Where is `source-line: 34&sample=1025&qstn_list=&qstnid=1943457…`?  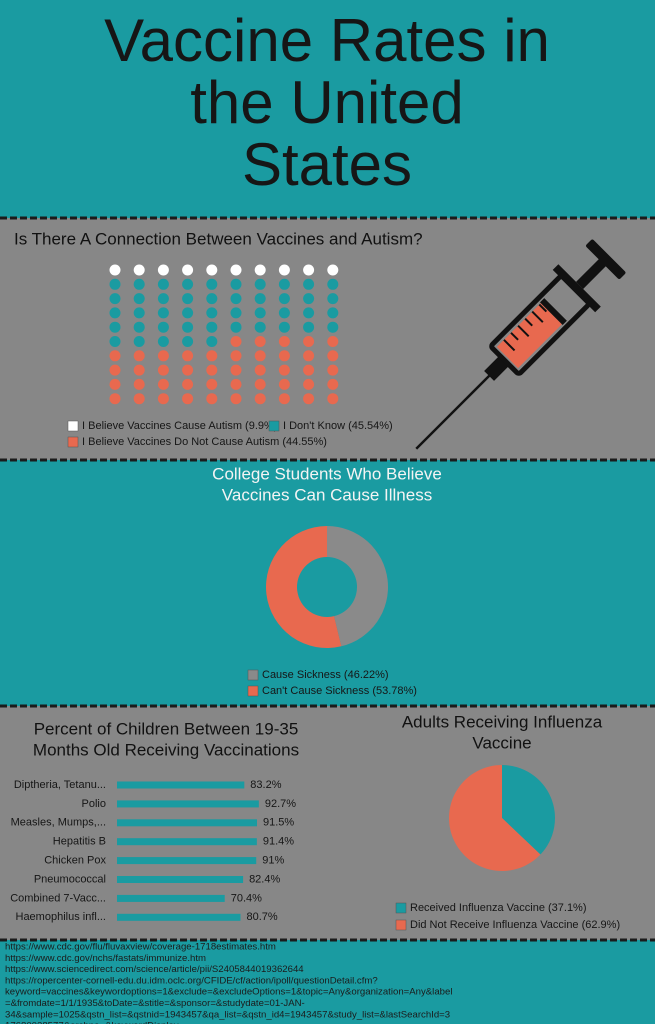 source-line: 34&sample=1025&qstn_list=&qstnid=1943457… is located at coordinates (227, 1014).